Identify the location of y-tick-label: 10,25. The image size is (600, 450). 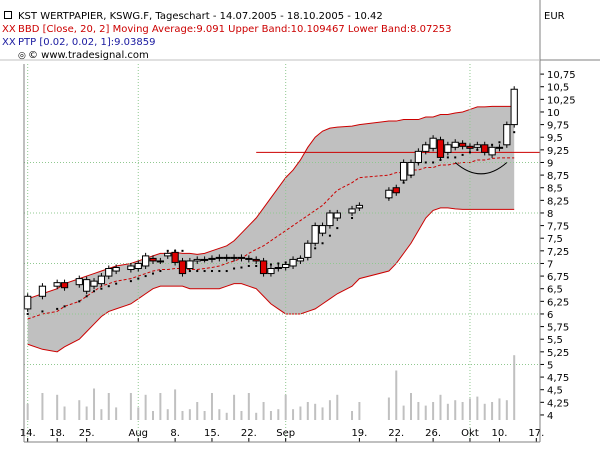
(561, 100).